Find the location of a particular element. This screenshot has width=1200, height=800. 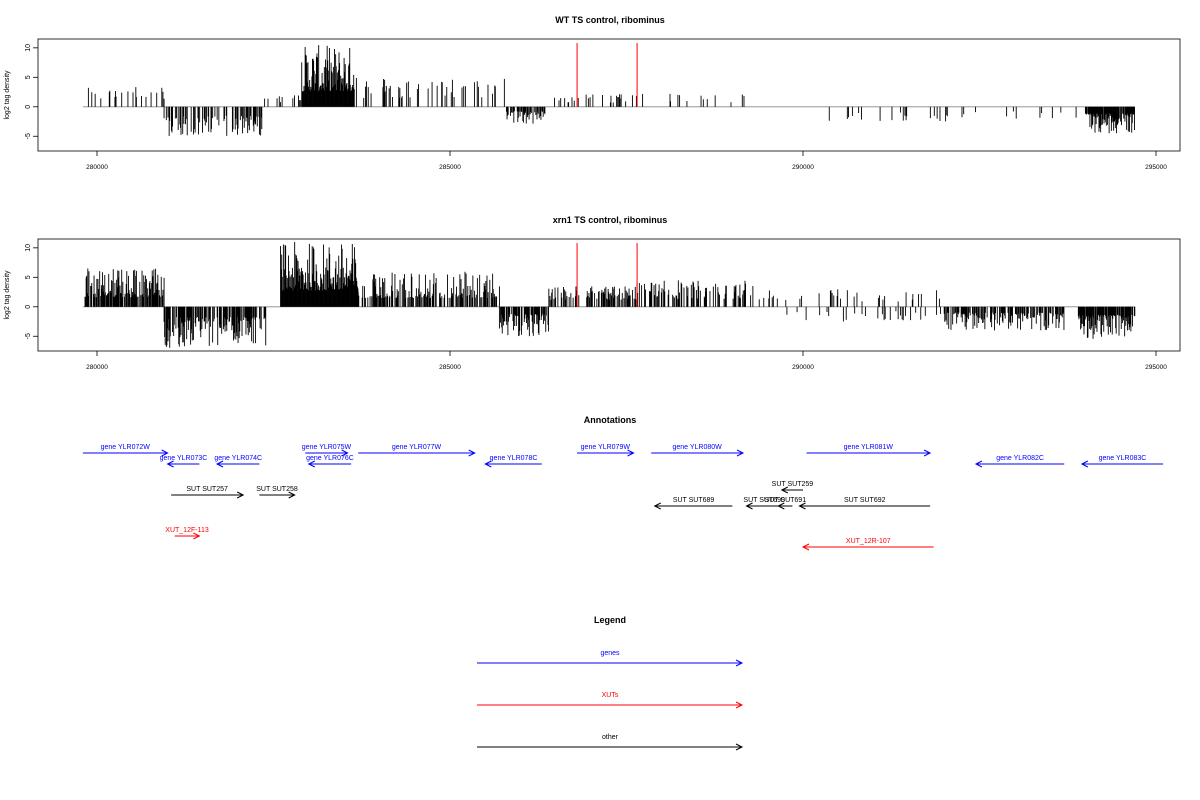

feature-label: SUT SUT691 is located at coordinates (786, 500).